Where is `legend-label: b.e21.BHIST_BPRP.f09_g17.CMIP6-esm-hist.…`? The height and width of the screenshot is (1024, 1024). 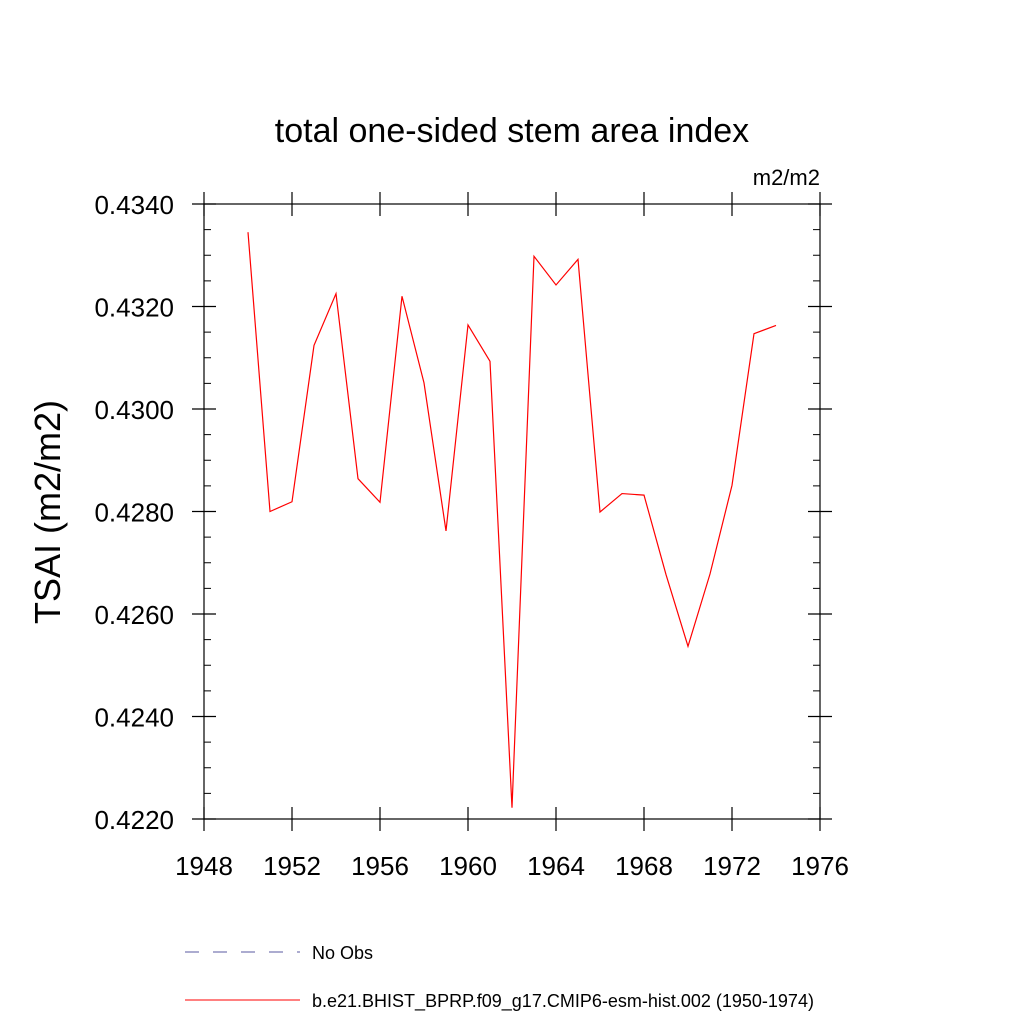 legend-label: b.e21.BHIST_BPRP.f09_g17.CMIP6-esm-hist.… is located at coordinates (563, 1001).